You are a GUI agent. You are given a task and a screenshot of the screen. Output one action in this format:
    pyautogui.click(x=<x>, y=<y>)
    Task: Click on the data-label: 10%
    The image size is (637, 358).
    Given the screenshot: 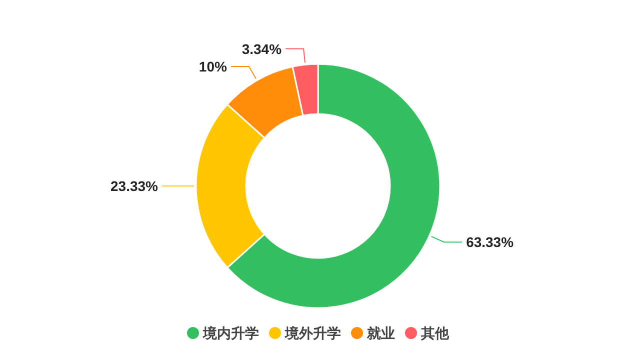 What is the action you would take?
    pyautogui.click(x=213, y=66)
    